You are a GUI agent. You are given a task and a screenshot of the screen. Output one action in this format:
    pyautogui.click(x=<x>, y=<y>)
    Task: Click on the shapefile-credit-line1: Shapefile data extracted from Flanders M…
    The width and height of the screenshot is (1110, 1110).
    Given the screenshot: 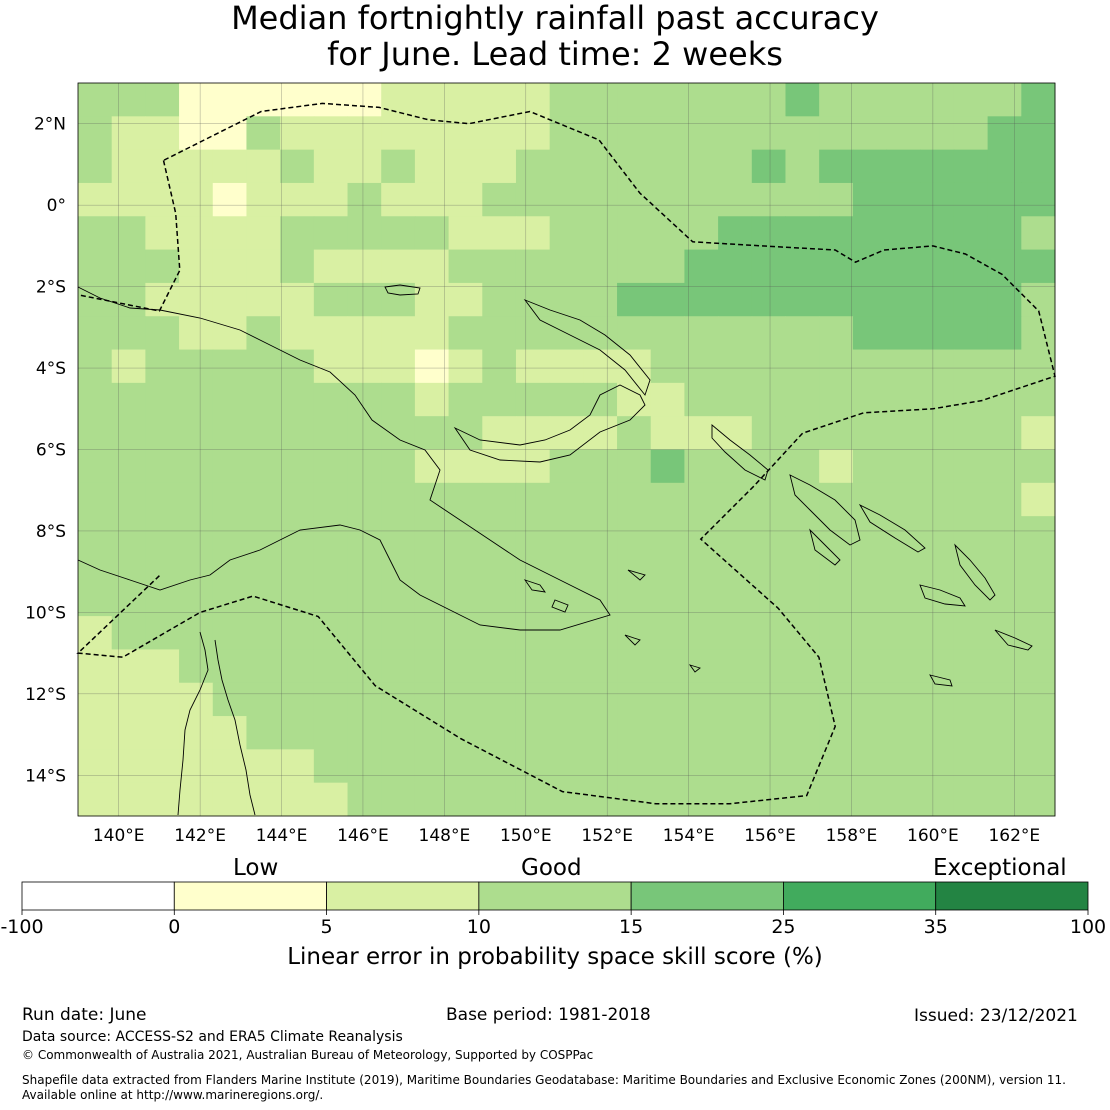 What is the action you would take?
    pyautogui.click(x=544, y=1080)
    